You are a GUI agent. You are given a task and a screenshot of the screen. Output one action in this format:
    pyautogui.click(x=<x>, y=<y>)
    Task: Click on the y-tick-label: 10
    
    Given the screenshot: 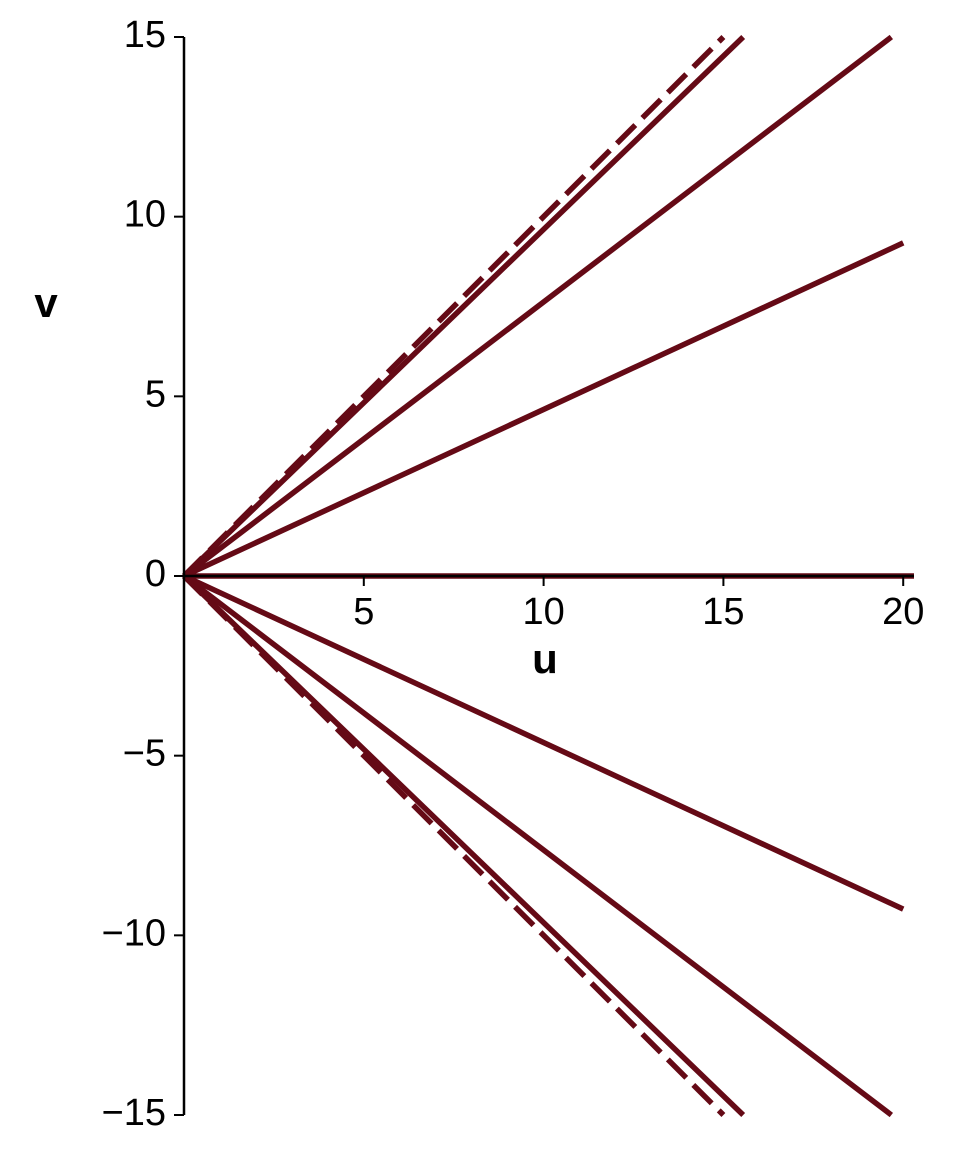 What is the action you would take?
    pyautogui.click(x=145, y=215)
    